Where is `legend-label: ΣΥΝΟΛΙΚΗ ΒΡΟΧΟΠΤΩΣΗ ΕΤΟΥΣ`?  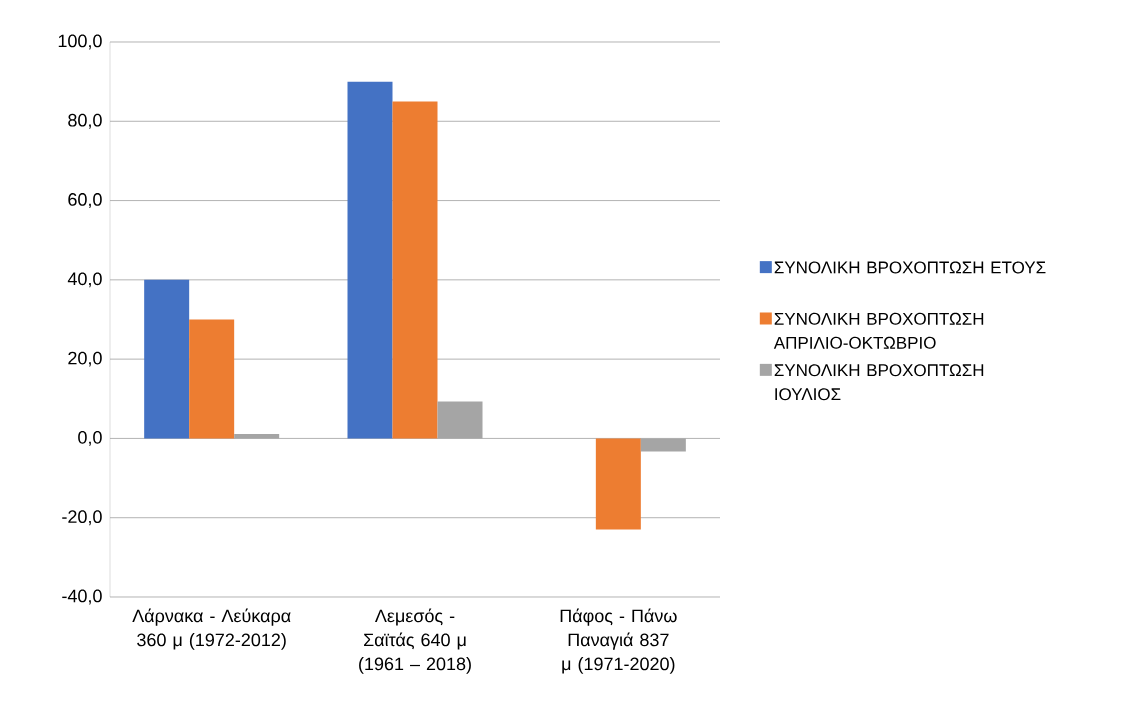
legend-label: ΣΥΝΟΛΙΚΗ ΒΡΟΧΟΠΤΩΣΗ ΕΤΟΥΣ is located at coordinates (910, 267).